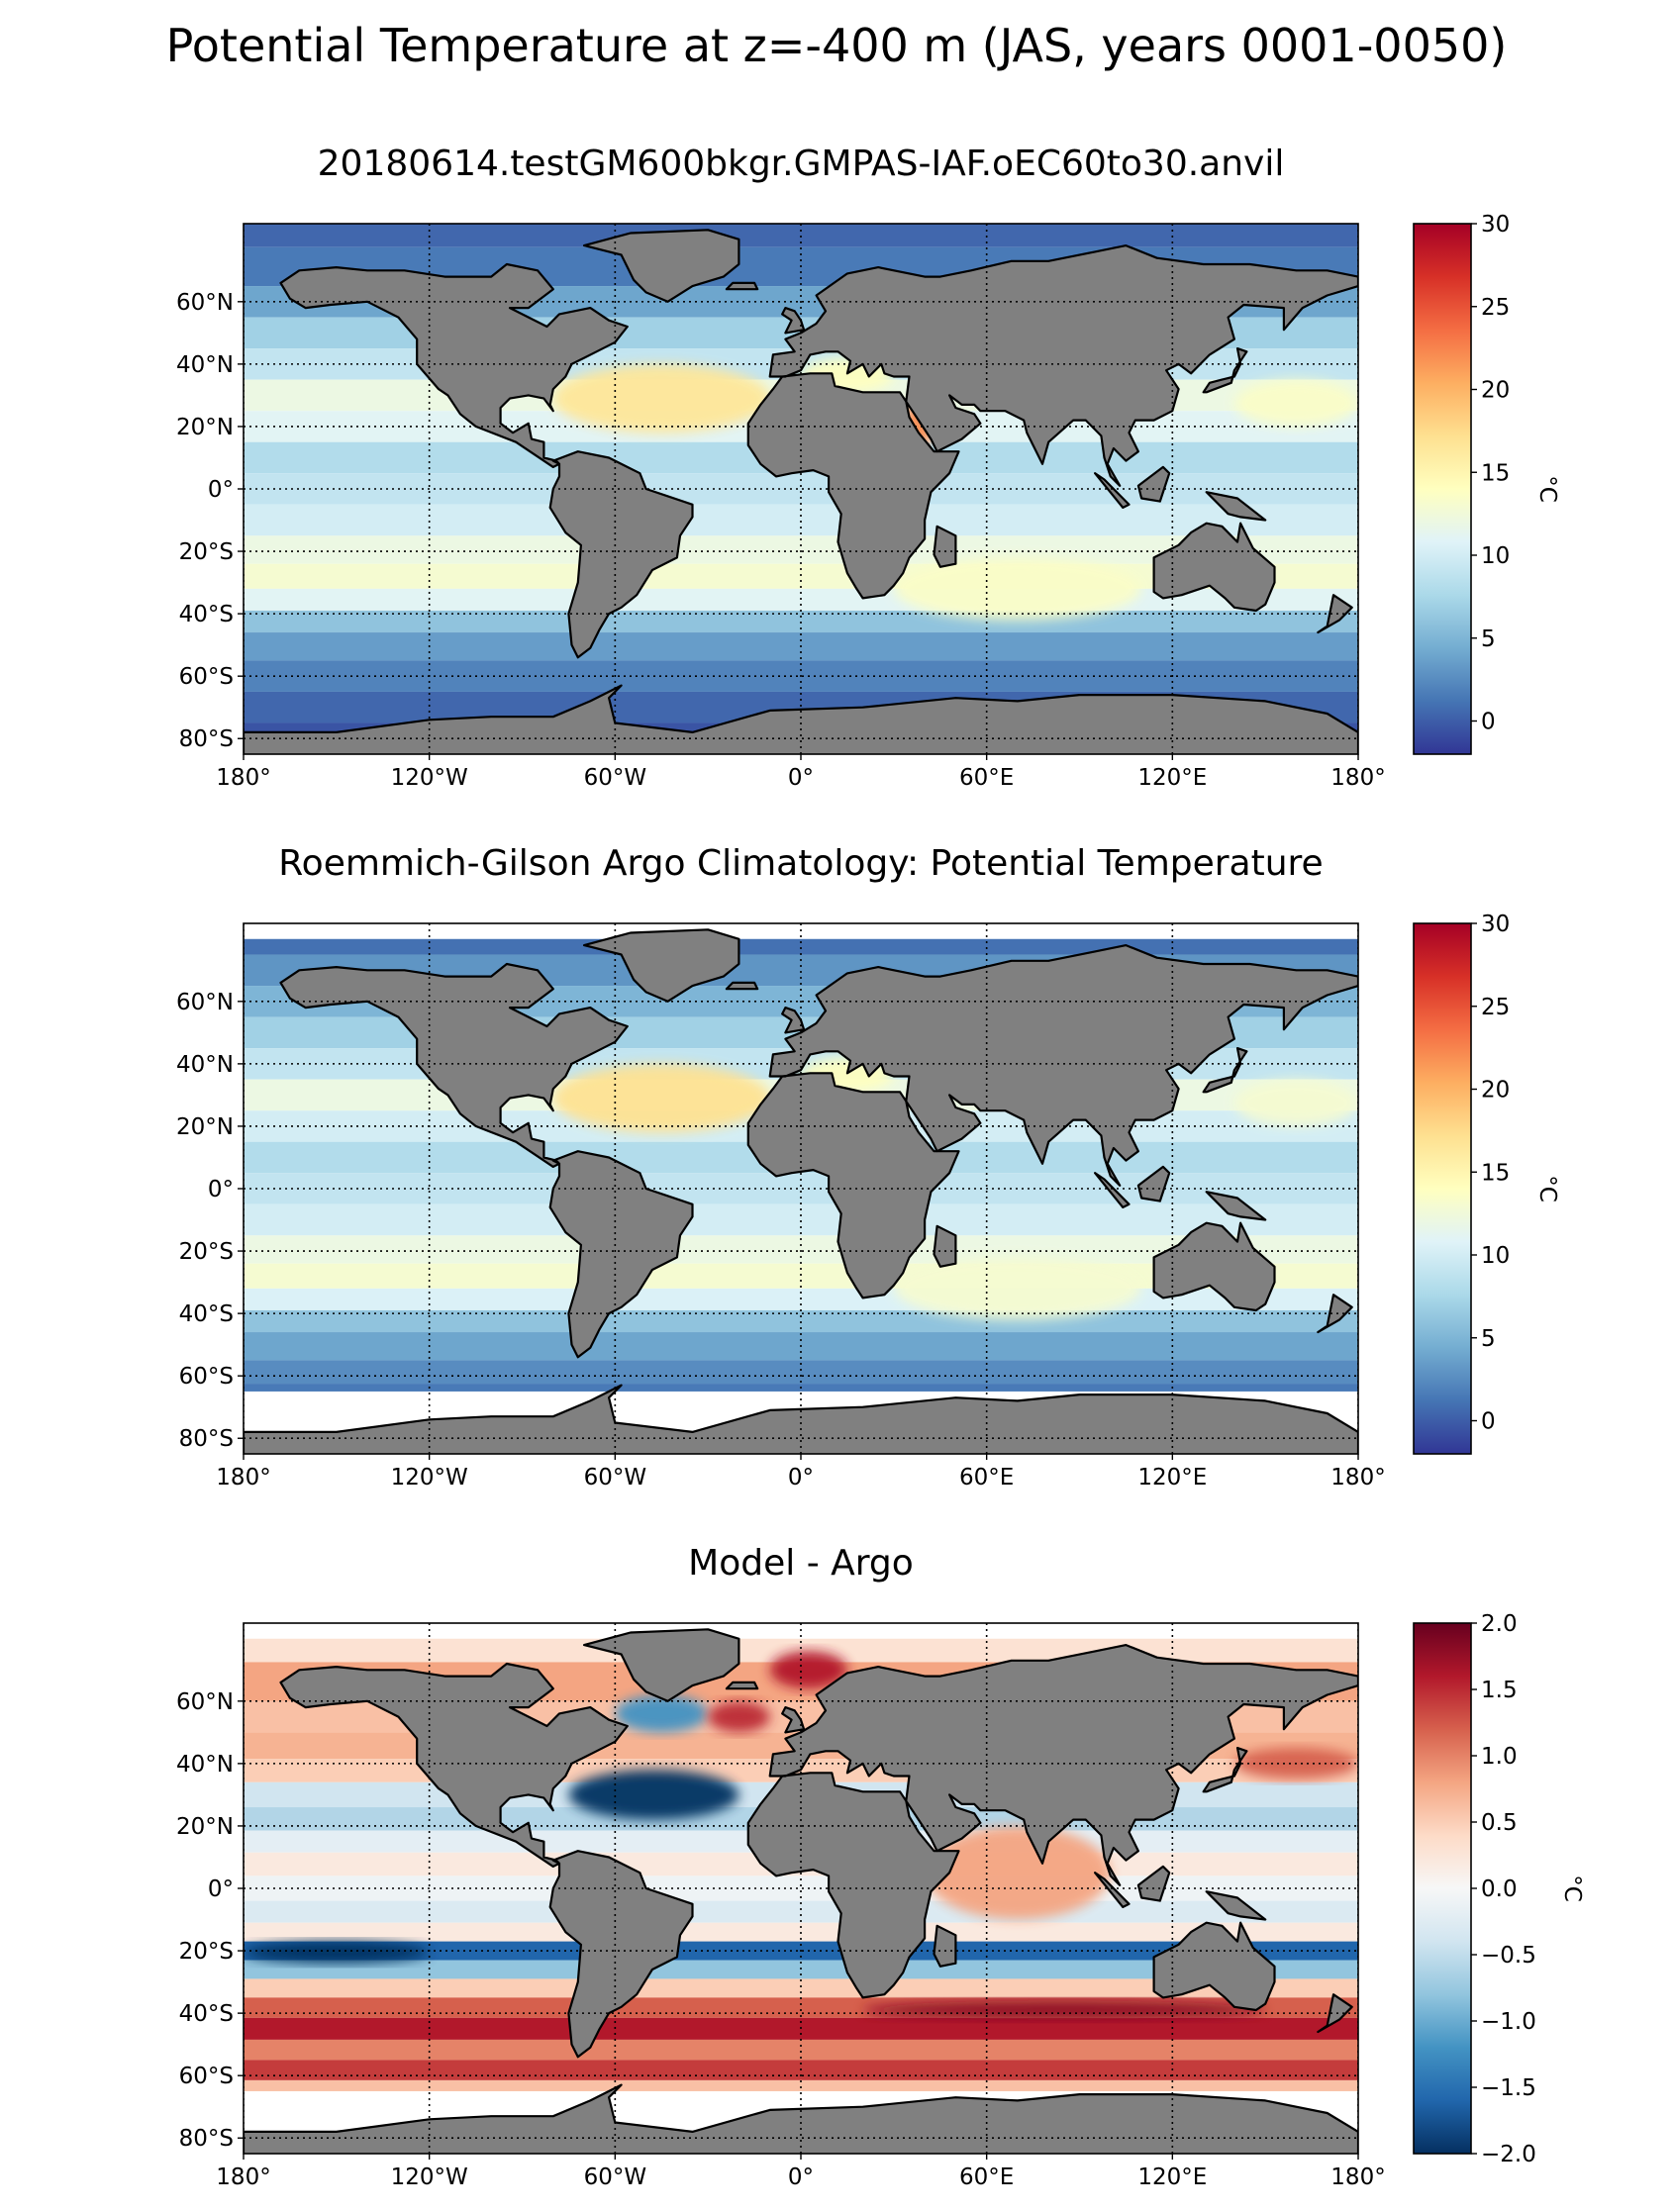  What do you see at coordinates (1496, 1007) in the screenshot?
I see `colorbar-tick-label: 25` at bounding box center [1496, 1007].